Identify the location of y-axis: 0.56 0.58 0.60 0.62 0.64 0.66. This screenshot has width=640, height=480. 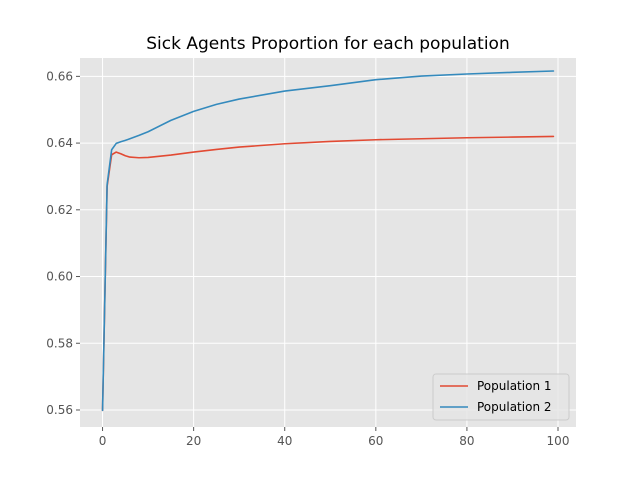
(63, 243).